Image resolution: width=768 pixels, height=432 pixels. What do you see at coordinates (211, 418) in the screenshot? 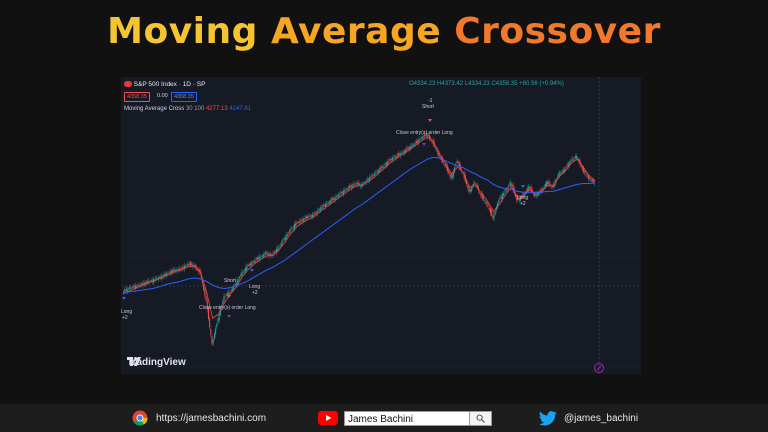
I see `website-link: https://jamesbachini.com` at bounding box center [211, 418].